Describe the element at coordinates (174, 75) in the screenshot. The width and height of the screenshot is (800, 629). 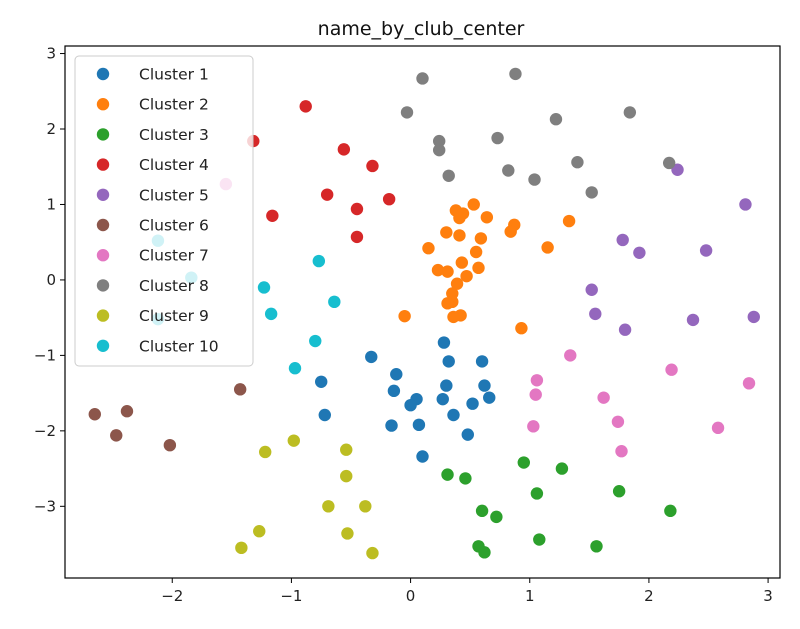
I see `legend-label: Cluster 1` at that location.